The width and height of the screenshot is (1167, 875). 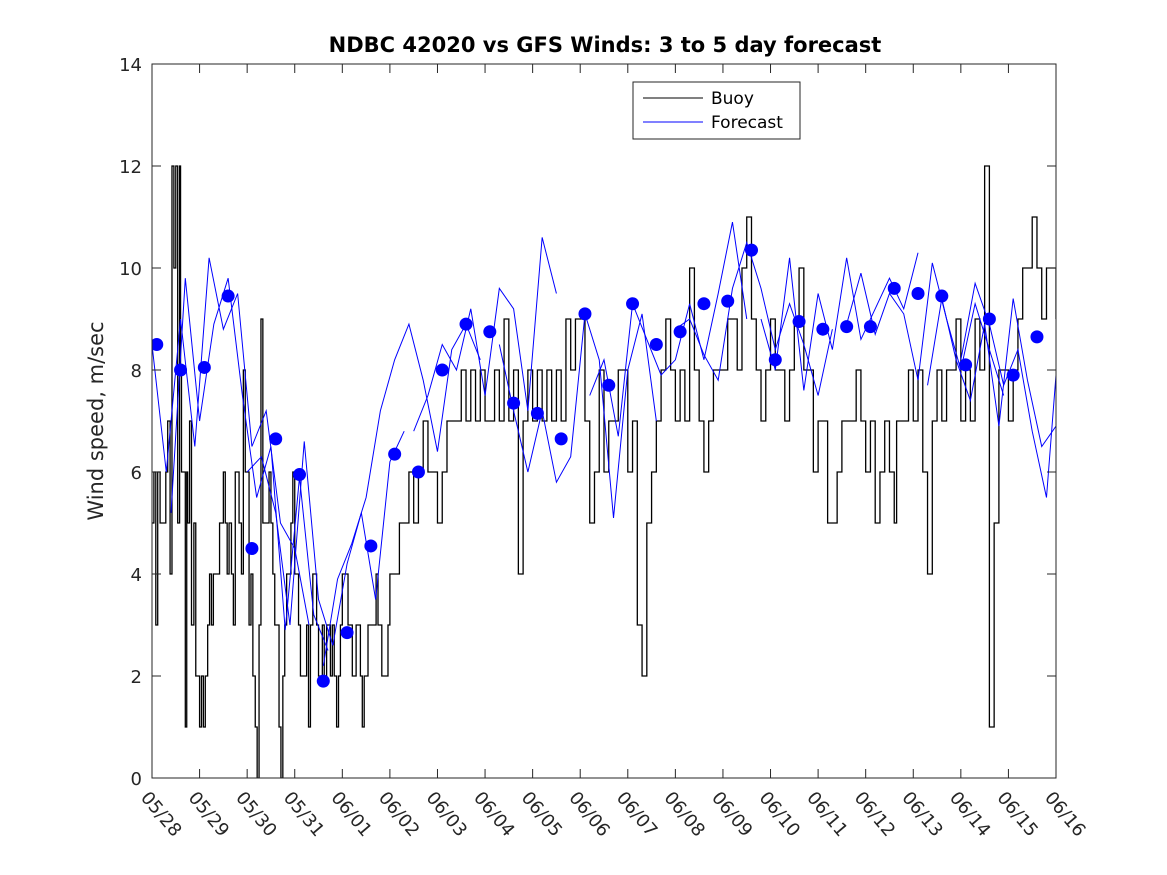 What do you see at coordinates (130, 65) in the screenshot?
I see `y-tick-label: 14` at bounding box center [130, 65].